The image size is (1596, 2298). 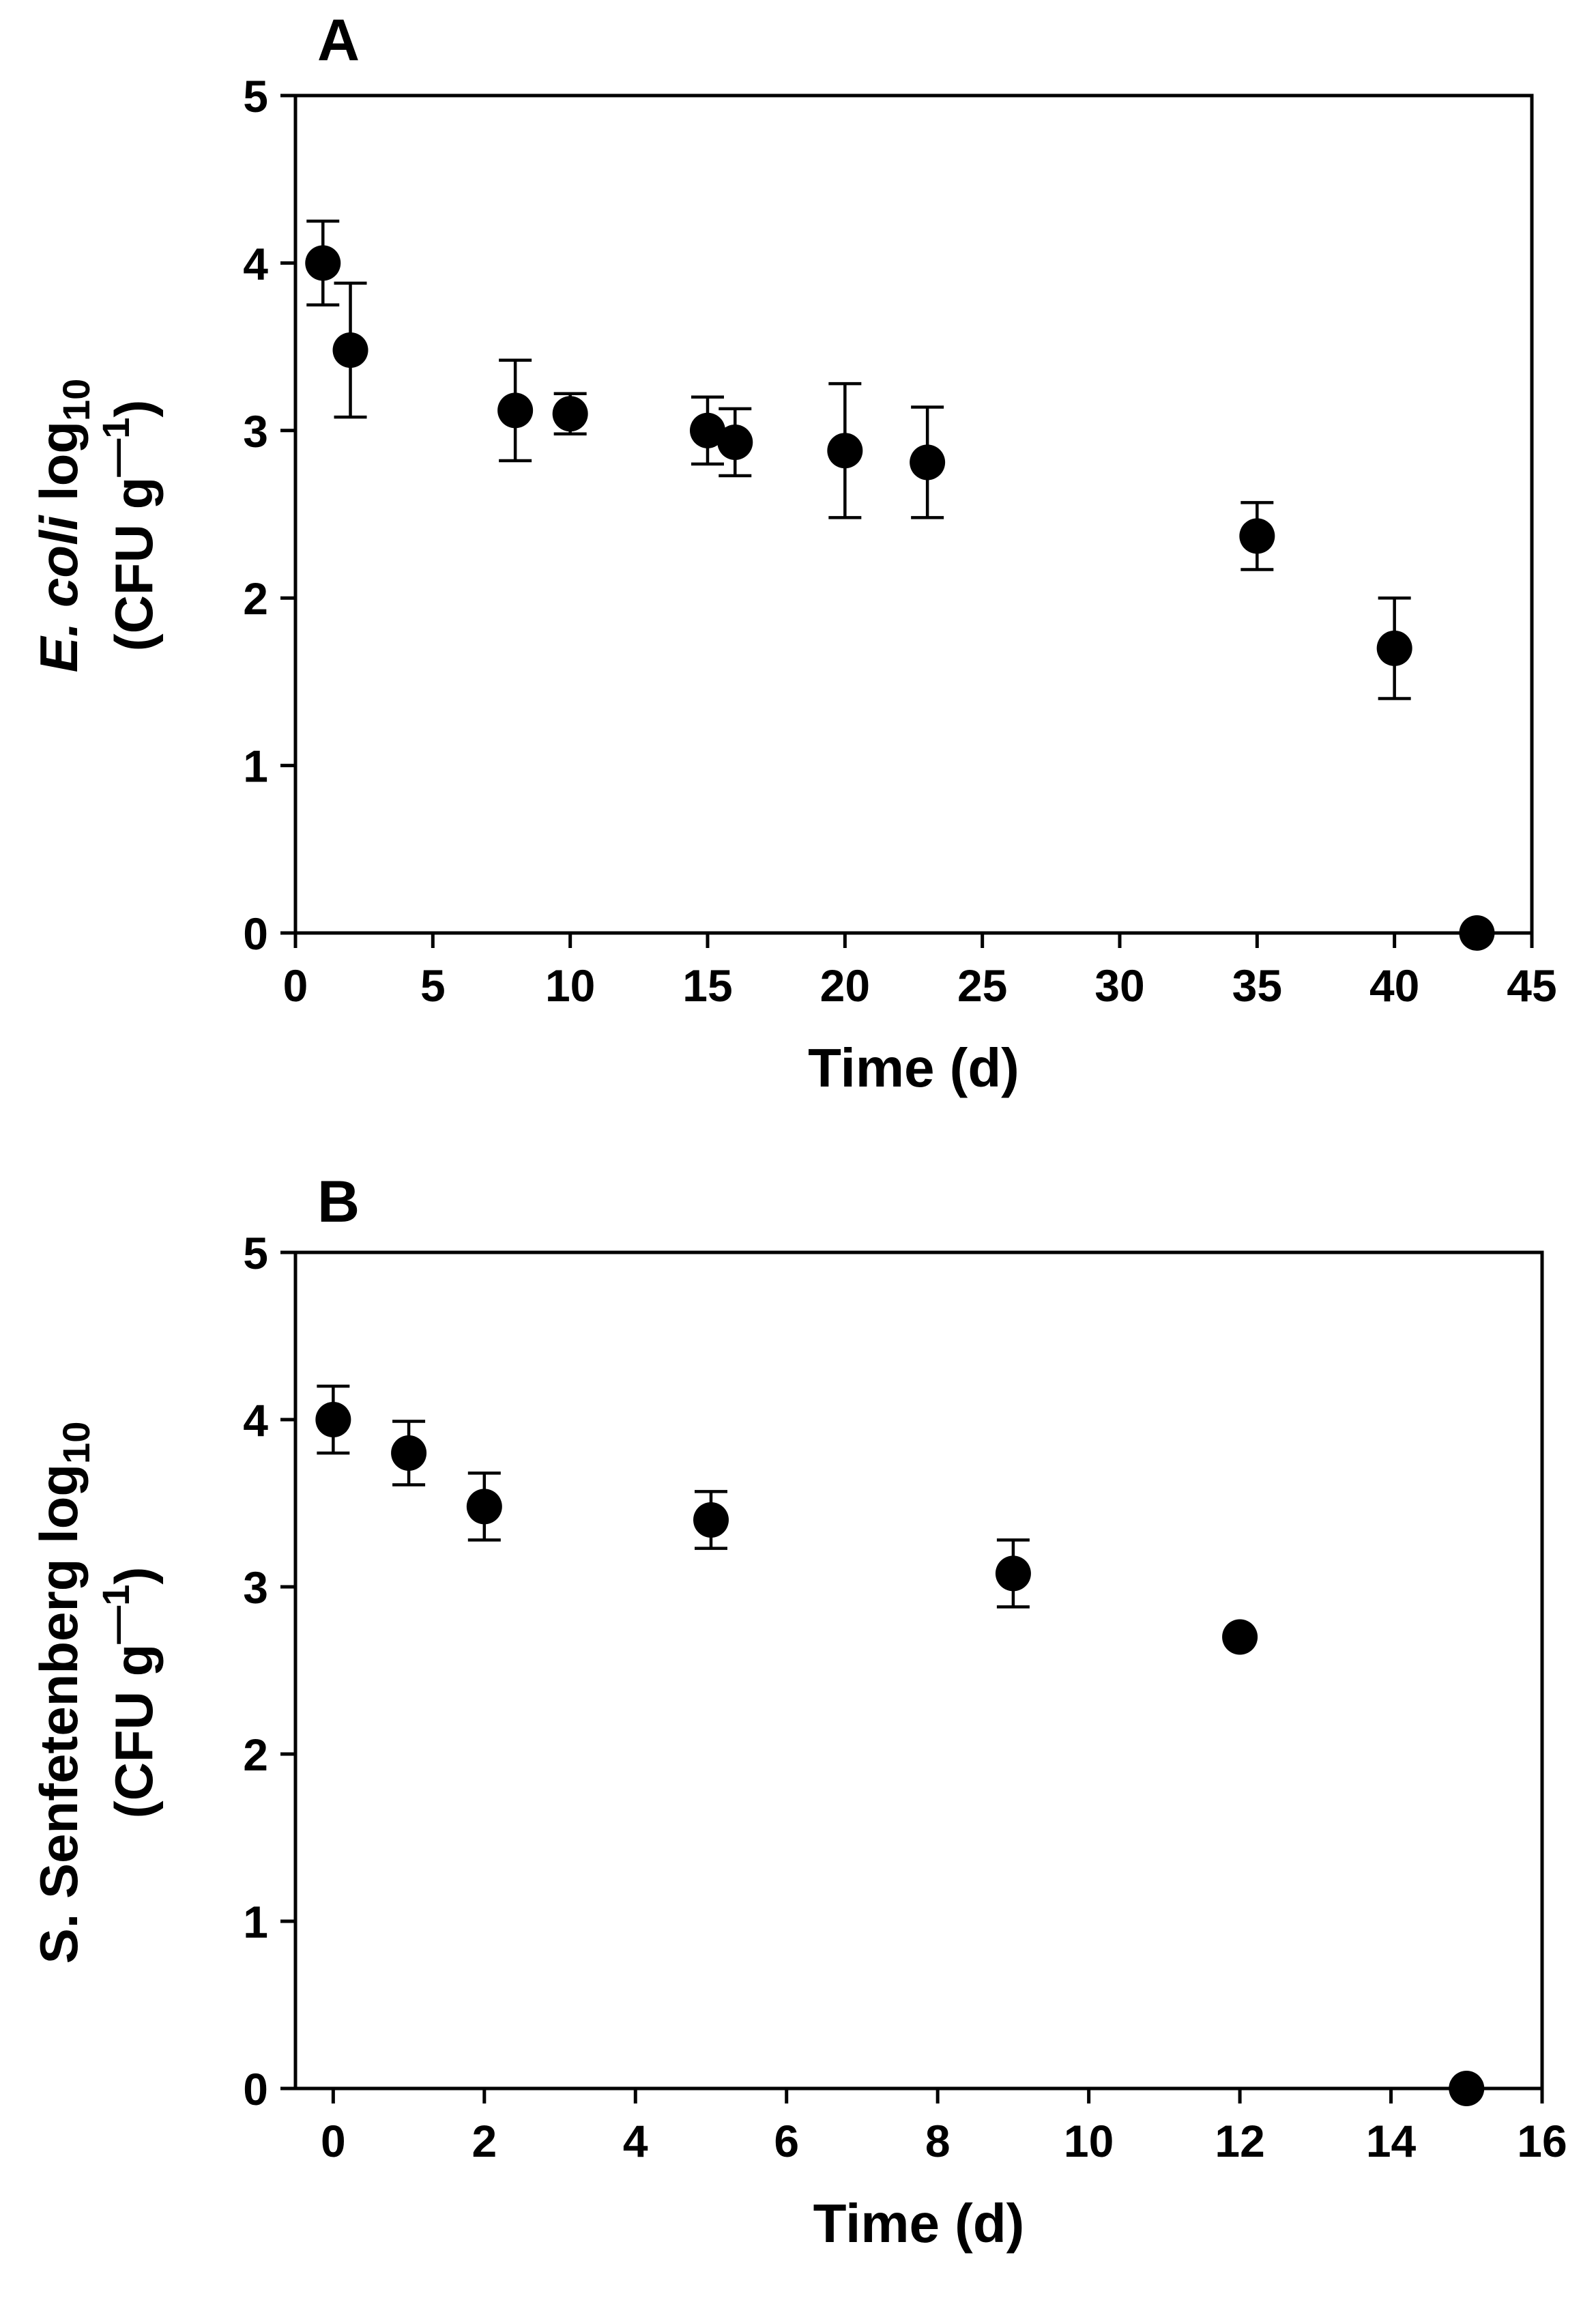 What do you see at coordinates (338, 41) in the screenshot?
I see `chart-0-panel-label: A` at bounding box center [338, 41].